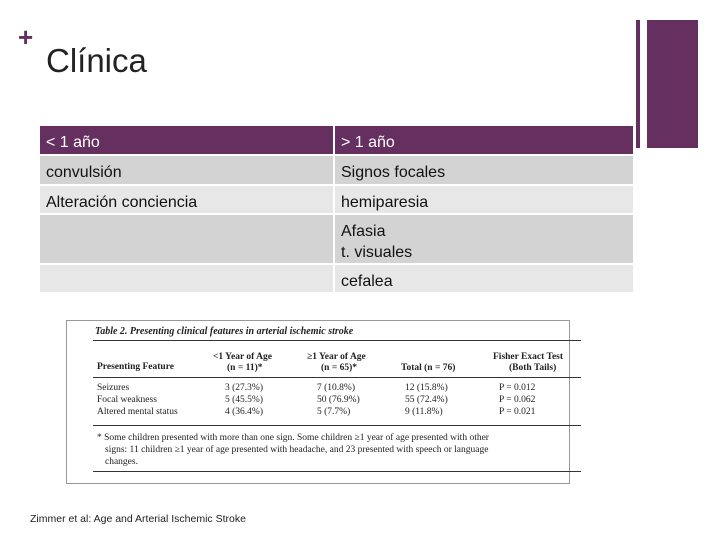 The width and height of the screenshot is (720, 540). I want to click on table-header: < 1 año, so click(186, 140).